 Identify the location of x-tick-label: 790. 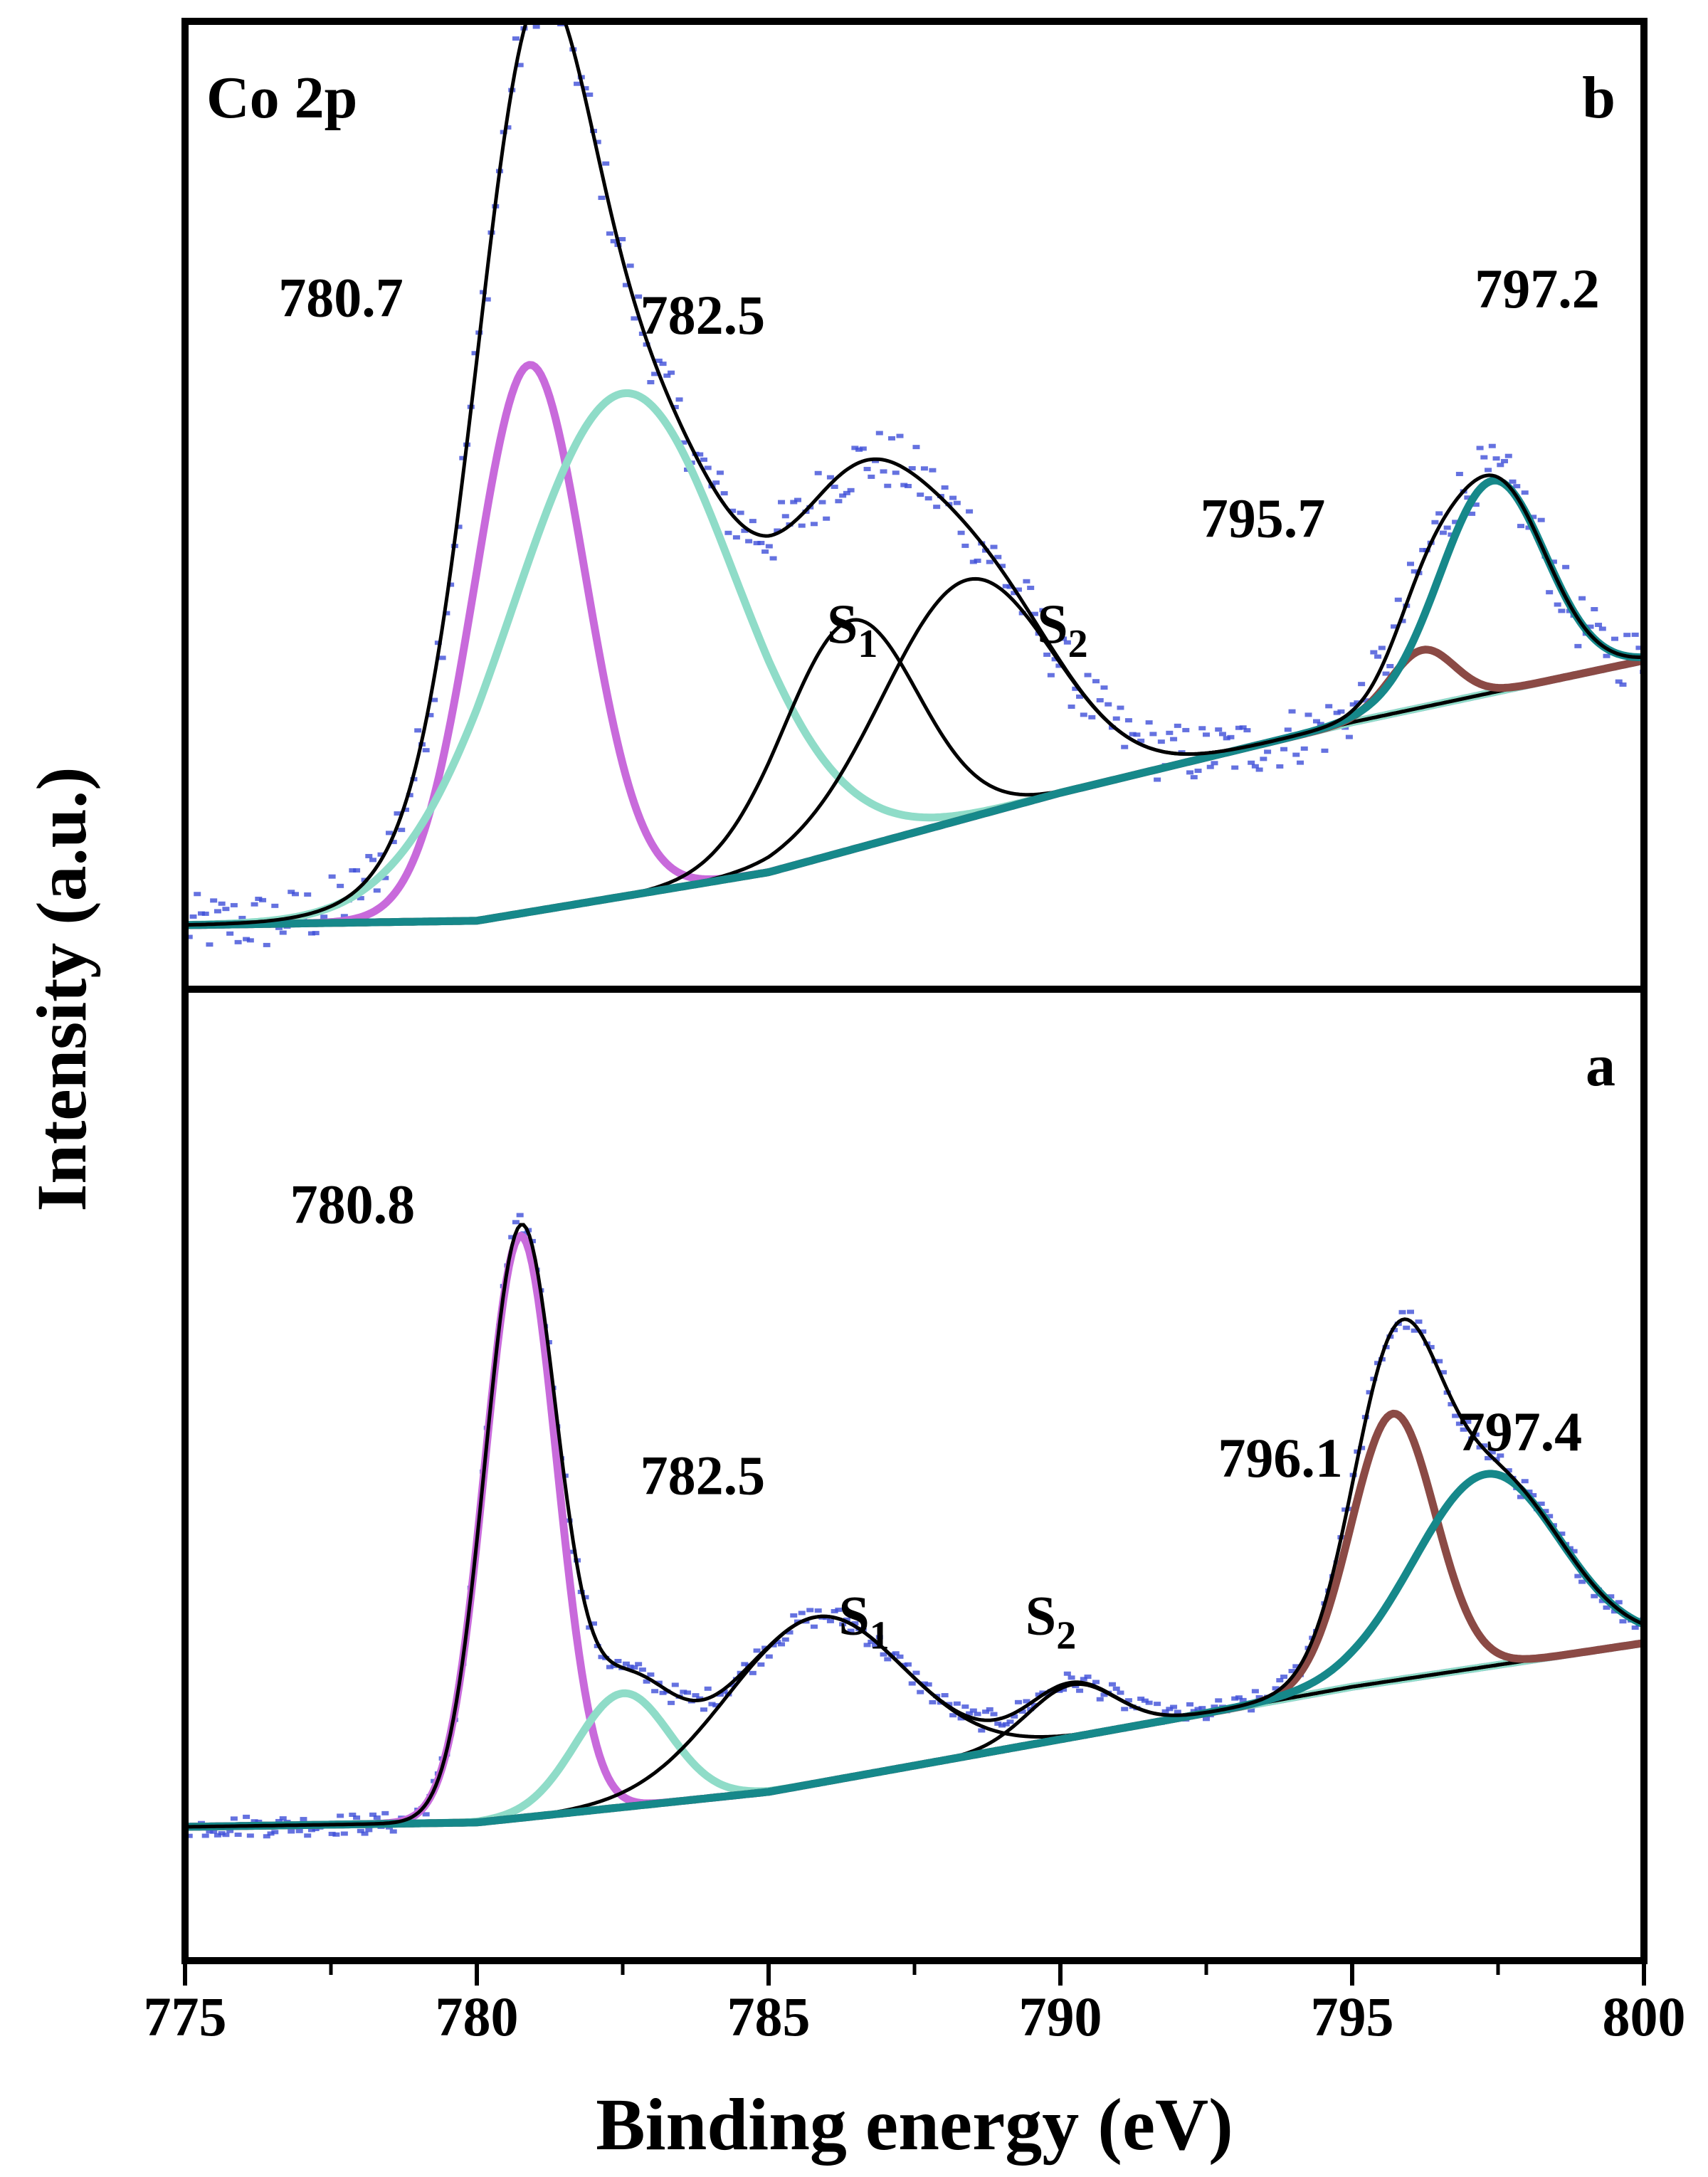
(1060, 2017).